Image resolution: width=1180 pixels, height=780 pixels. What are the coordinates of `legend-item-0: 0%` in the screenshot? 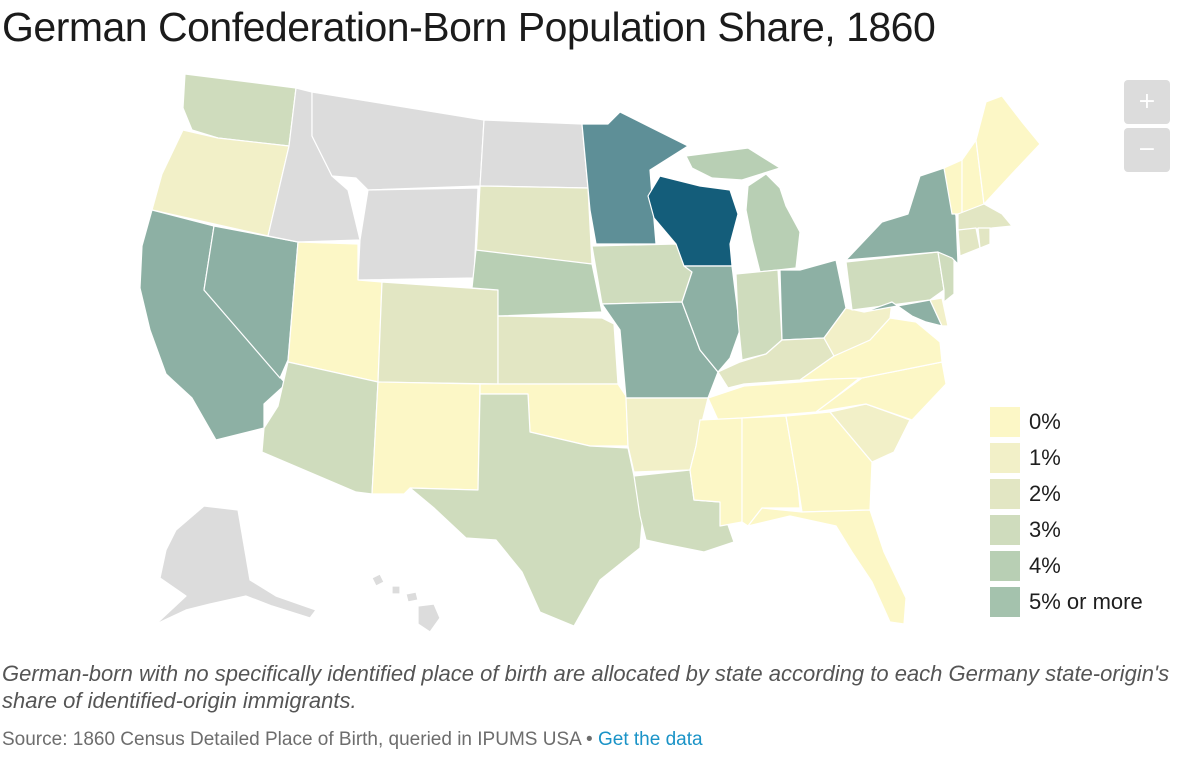 It's located at (1066, 422).